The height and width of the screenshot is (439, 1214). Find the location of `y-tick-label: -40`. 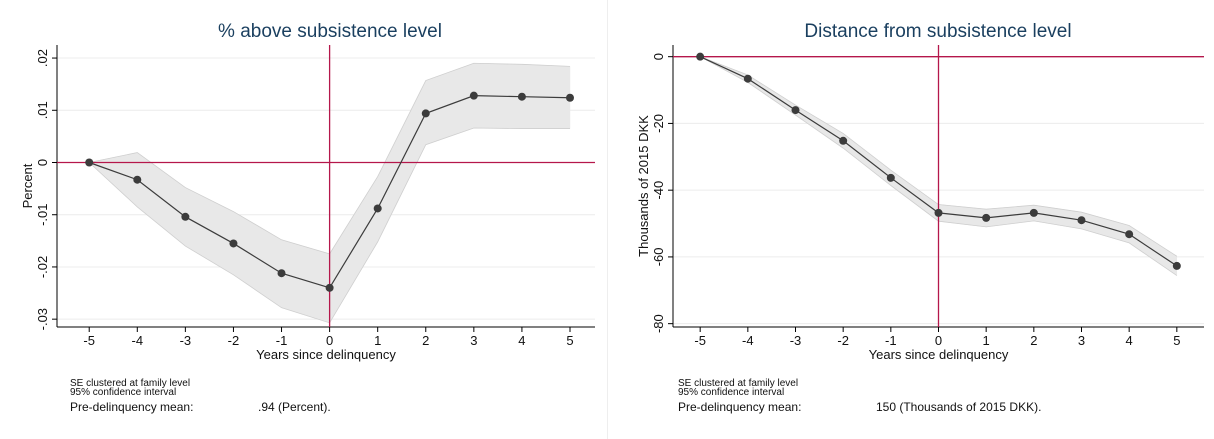

y-tick-label: -40 is located at coordinates (658, 190).